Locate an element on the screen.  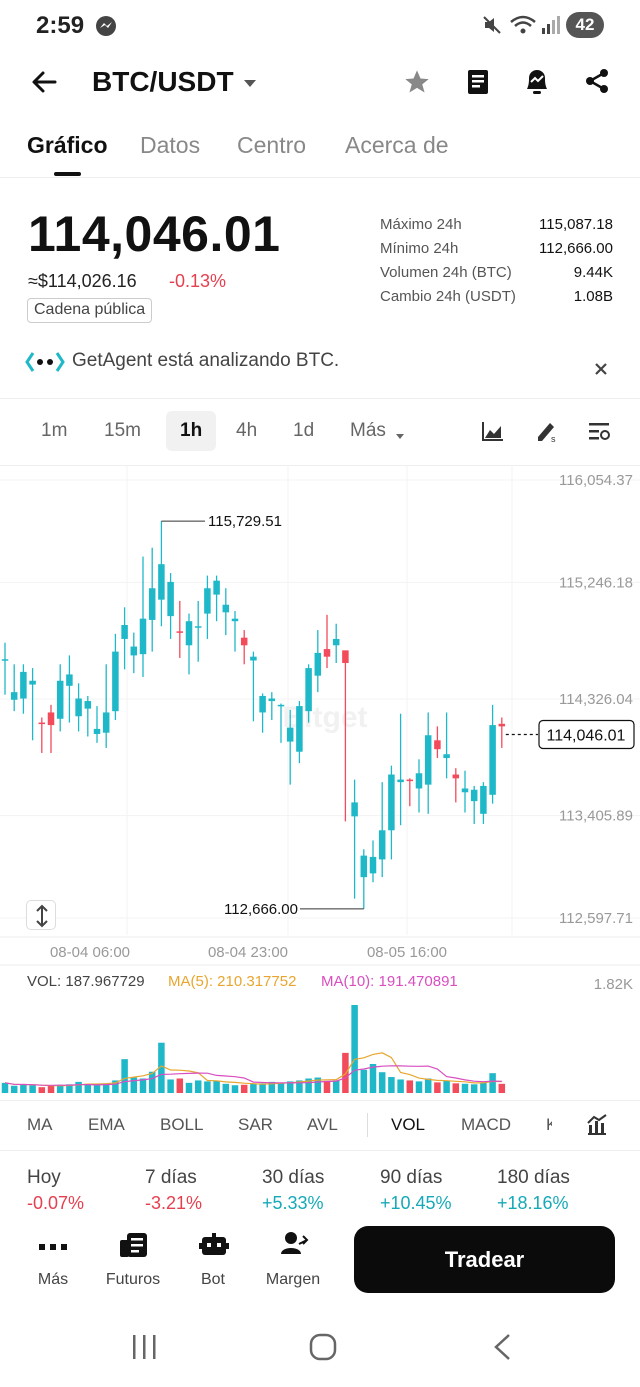
perf-180d-label: 180 días is located at coordinates (533, 1177).